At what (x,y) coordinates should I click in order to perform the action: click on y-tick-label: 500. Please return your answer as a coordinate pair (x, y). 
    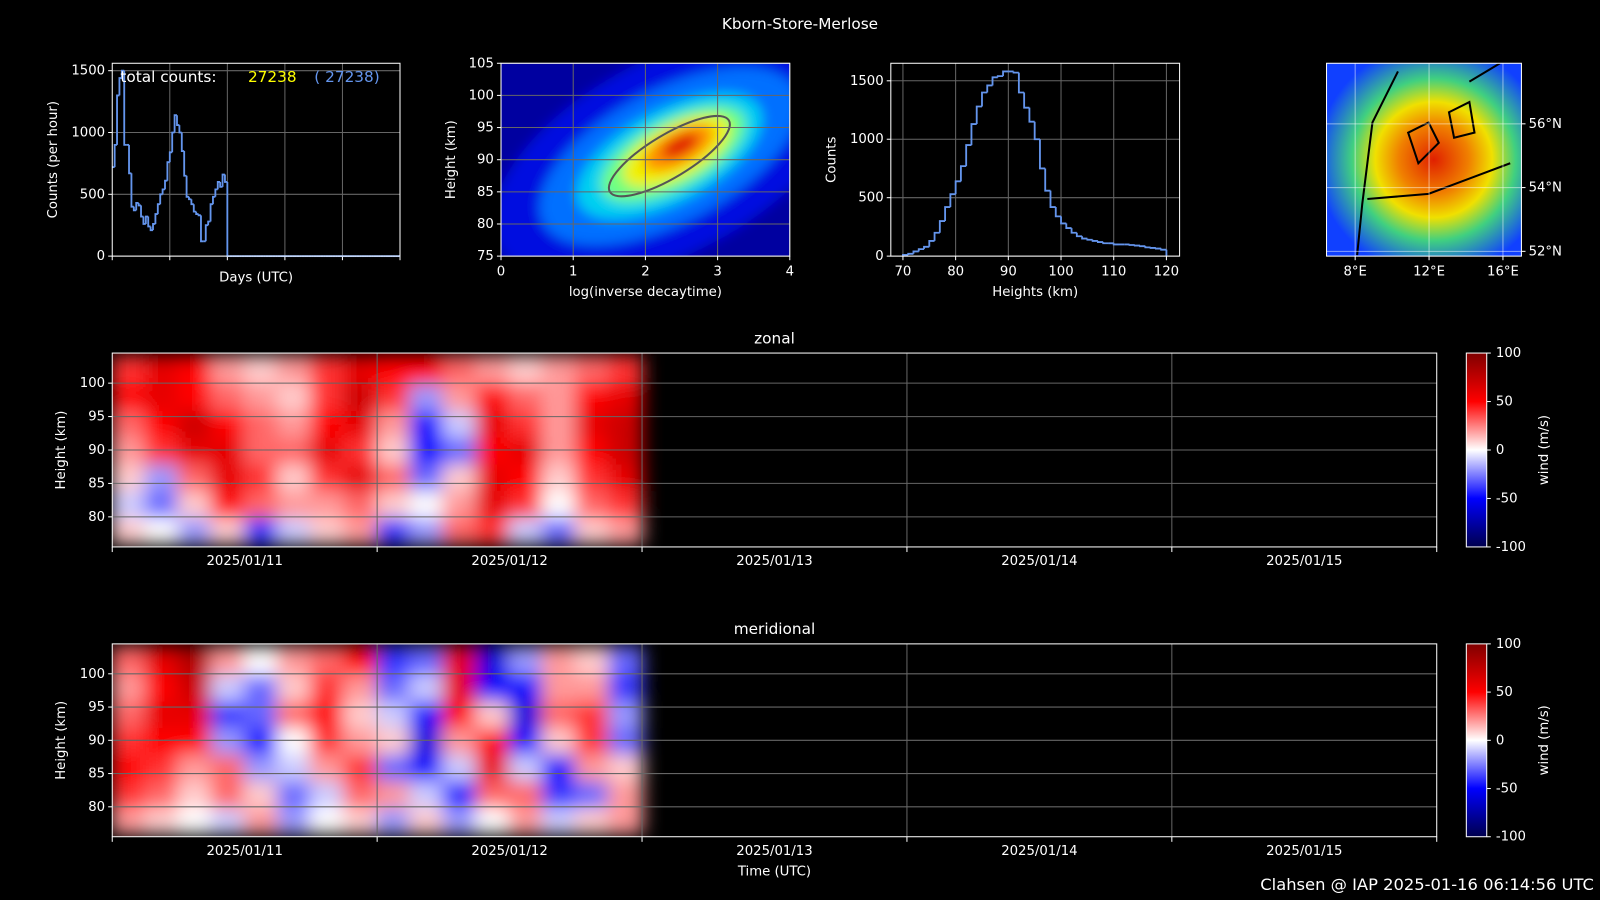
    Looking at the image, I should click on (870, 198).